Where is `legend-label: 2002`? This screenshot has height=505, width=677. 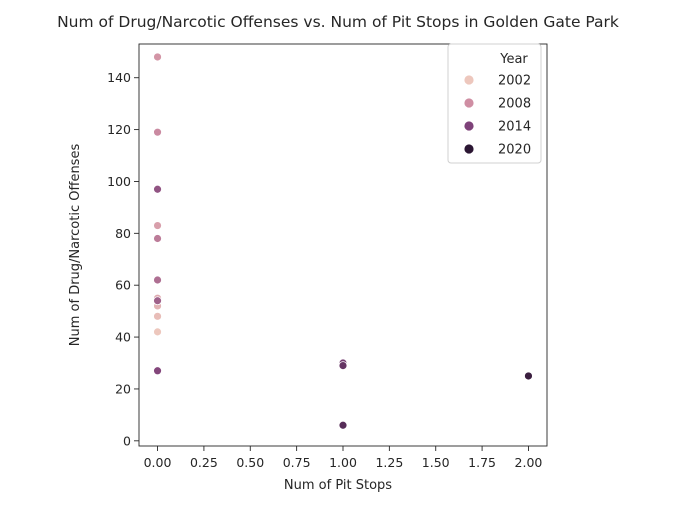 legend-label: 2002 is located at coordinates (514, 81).